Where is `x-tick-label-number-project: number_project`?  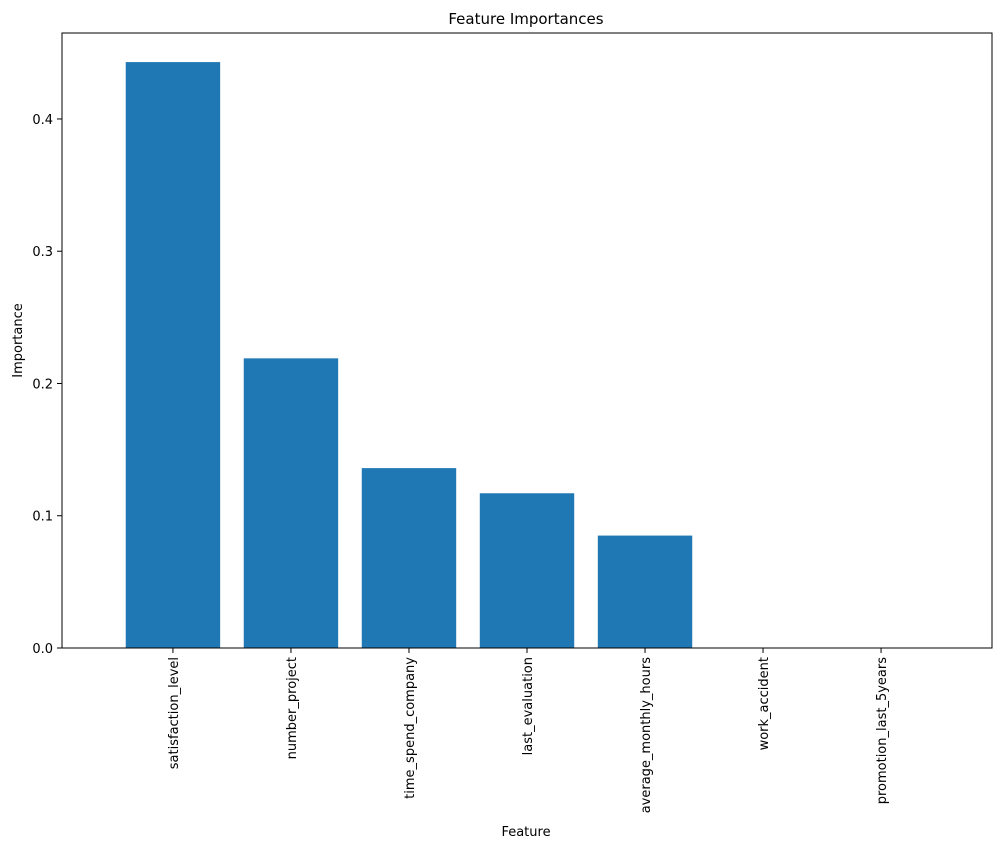 x-tick-label-number-project: number_project is located at coordinates (292, 708).